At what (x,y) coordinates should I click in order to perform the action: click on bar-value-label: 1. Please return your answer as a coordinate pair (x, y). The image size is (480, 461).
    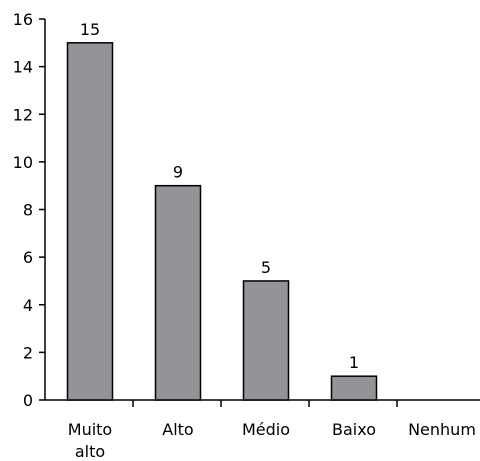
    Looking at the image, I should click on (354, 362).